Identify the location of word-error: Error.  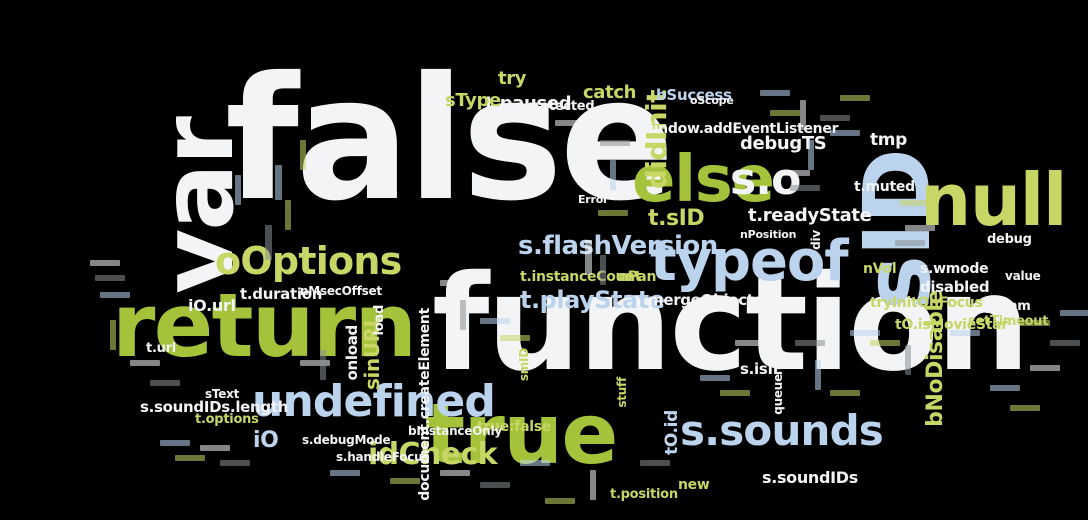
(593, 199).